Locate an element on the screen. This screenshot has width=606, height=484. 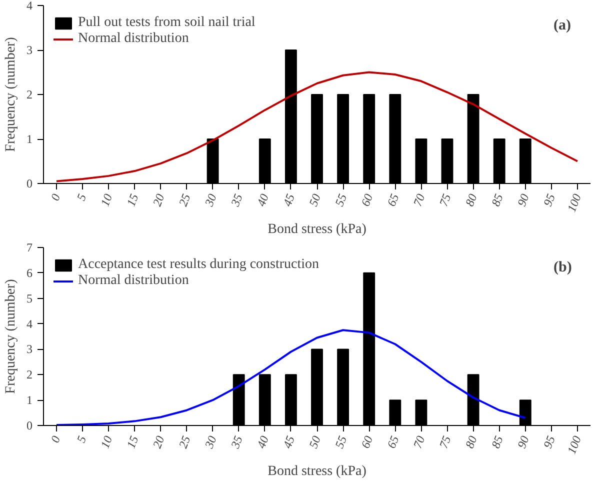
annotation: (a) is located at coordinates (562, 26).